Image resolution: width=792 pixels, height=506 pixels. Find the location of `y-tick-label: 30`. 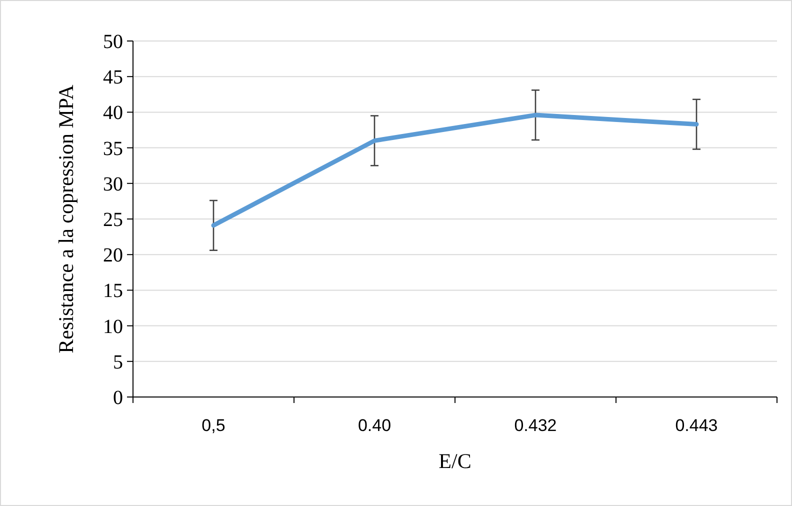

y-tick-label: 30 is located at coordinates (113, 184).